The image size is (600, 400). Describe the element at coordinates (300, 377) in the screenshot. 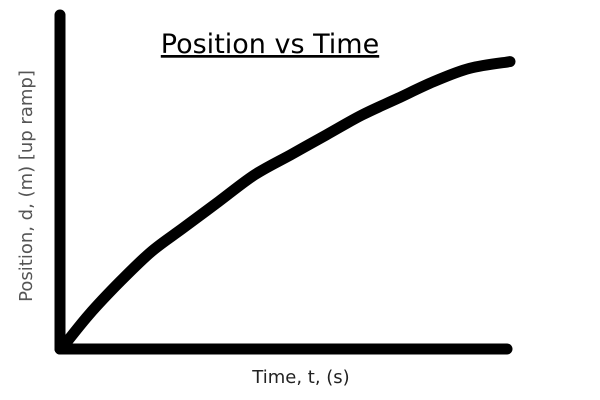

I see `x-axis-label: Time, t, (s)` at that location.